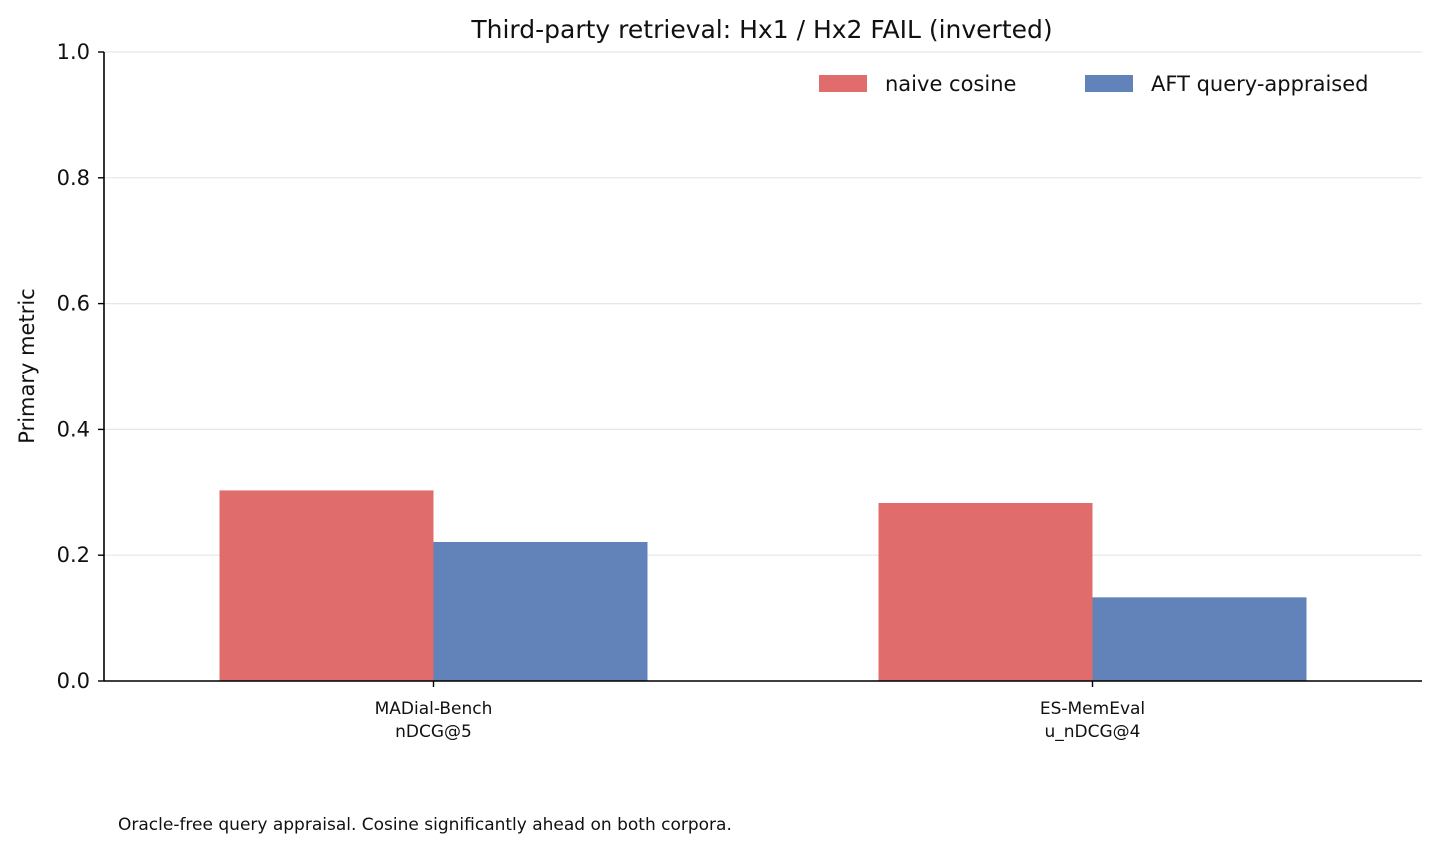  What do you see at coordinates (73, 52) in the screenshot?
I see `y-tick-label: 1.0` at bounding box center [73, 52].